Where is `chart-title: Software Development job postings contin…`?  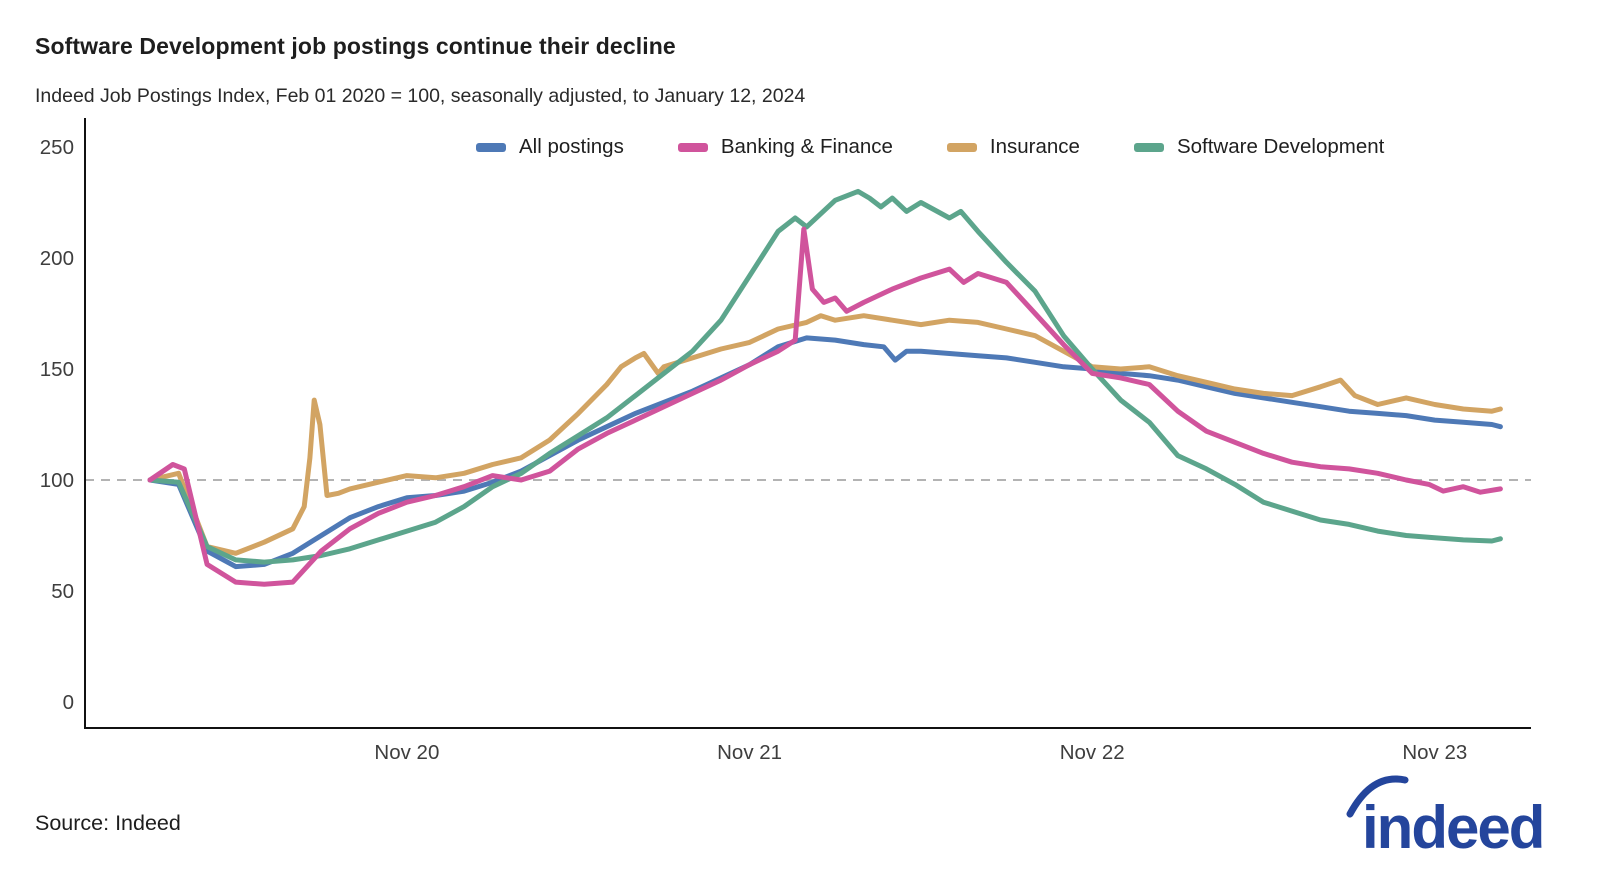 chart-title: Software Development job postings contin… is located at coordinates (355, 46).